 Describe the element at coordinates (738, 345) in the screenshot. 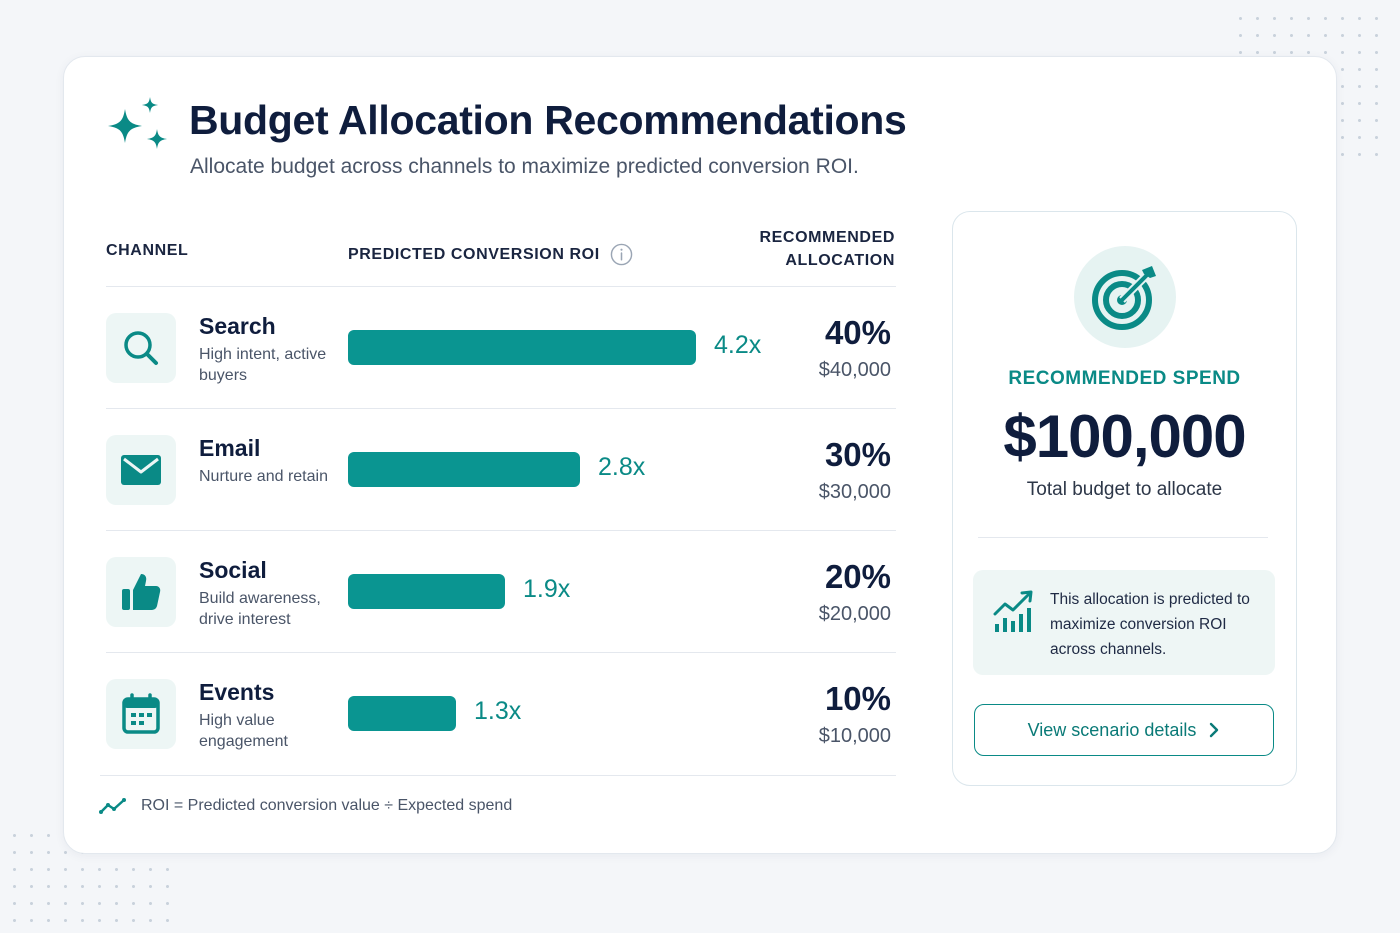

I see `roi-value: 4.2x` at that location.